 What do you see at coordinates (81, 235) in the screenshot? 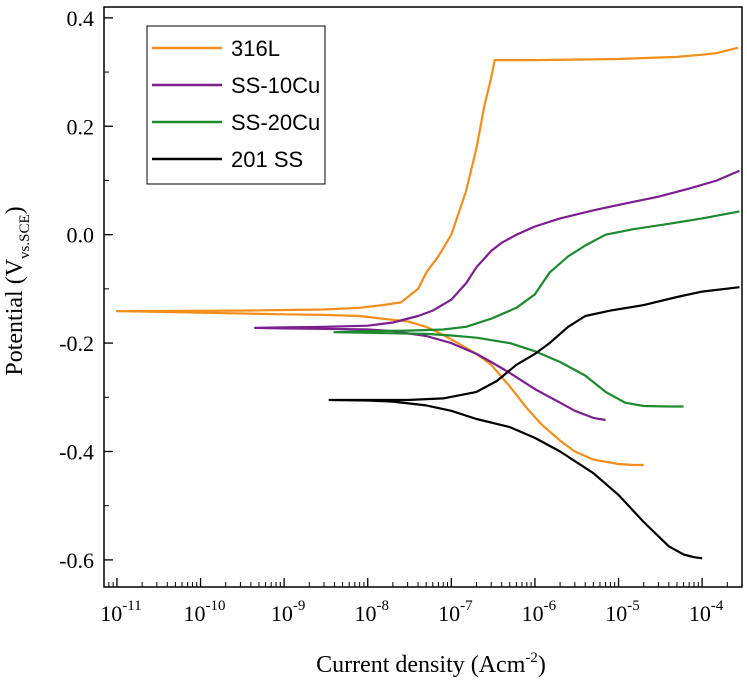
I see `y-tick-label: 0.0` at bounding box center [81, 235].